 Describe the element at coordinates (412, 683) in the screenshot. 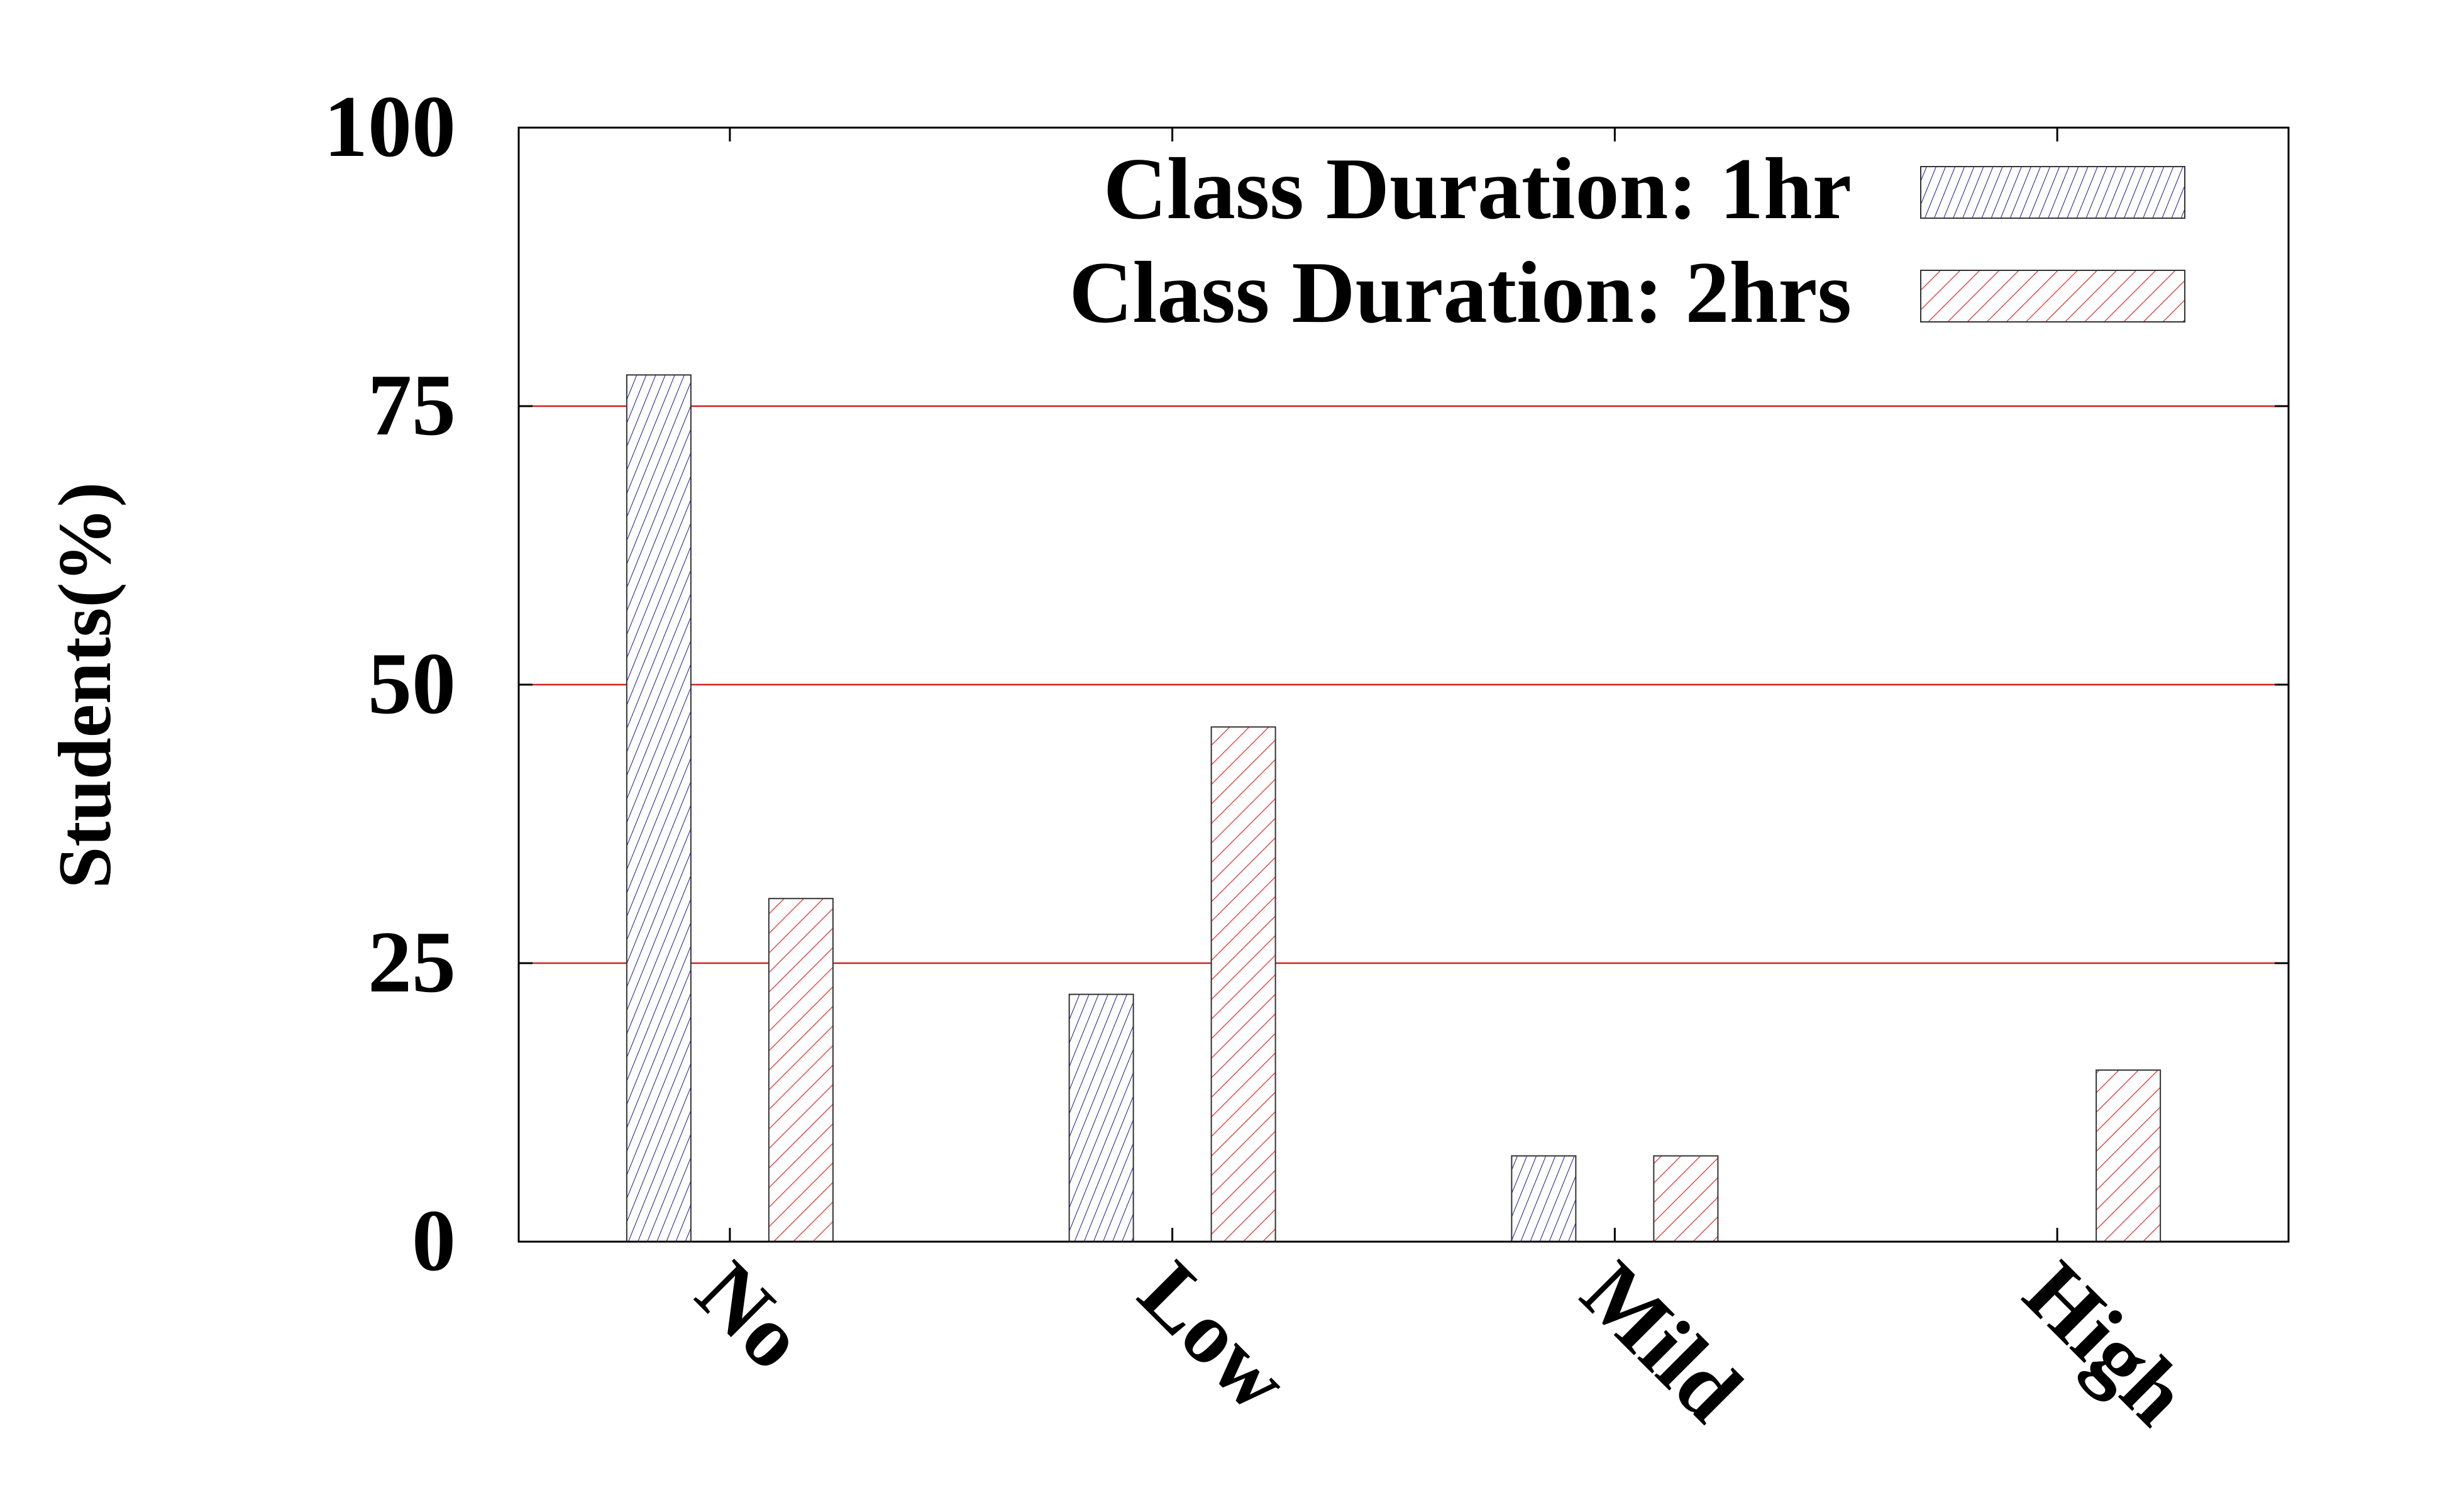

I see `y-tick-label: 50` at that location.